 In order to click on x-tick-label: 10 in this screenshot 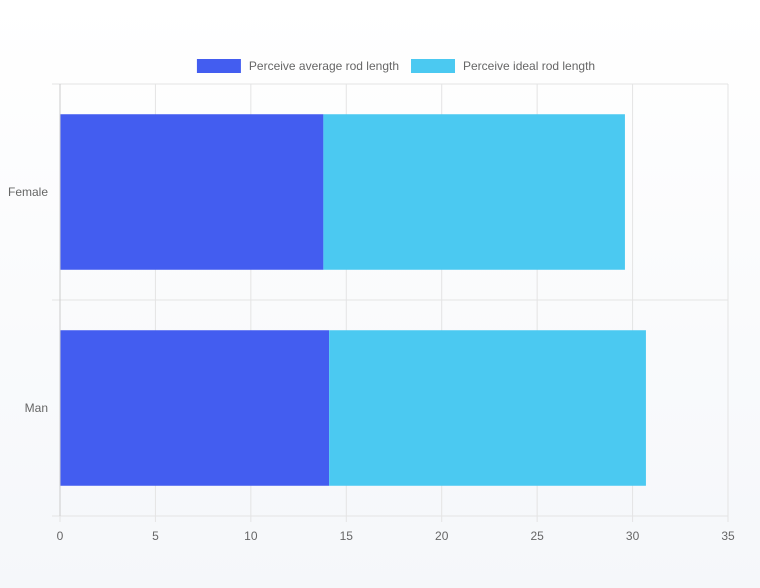, I will do `click(251, 536)`.